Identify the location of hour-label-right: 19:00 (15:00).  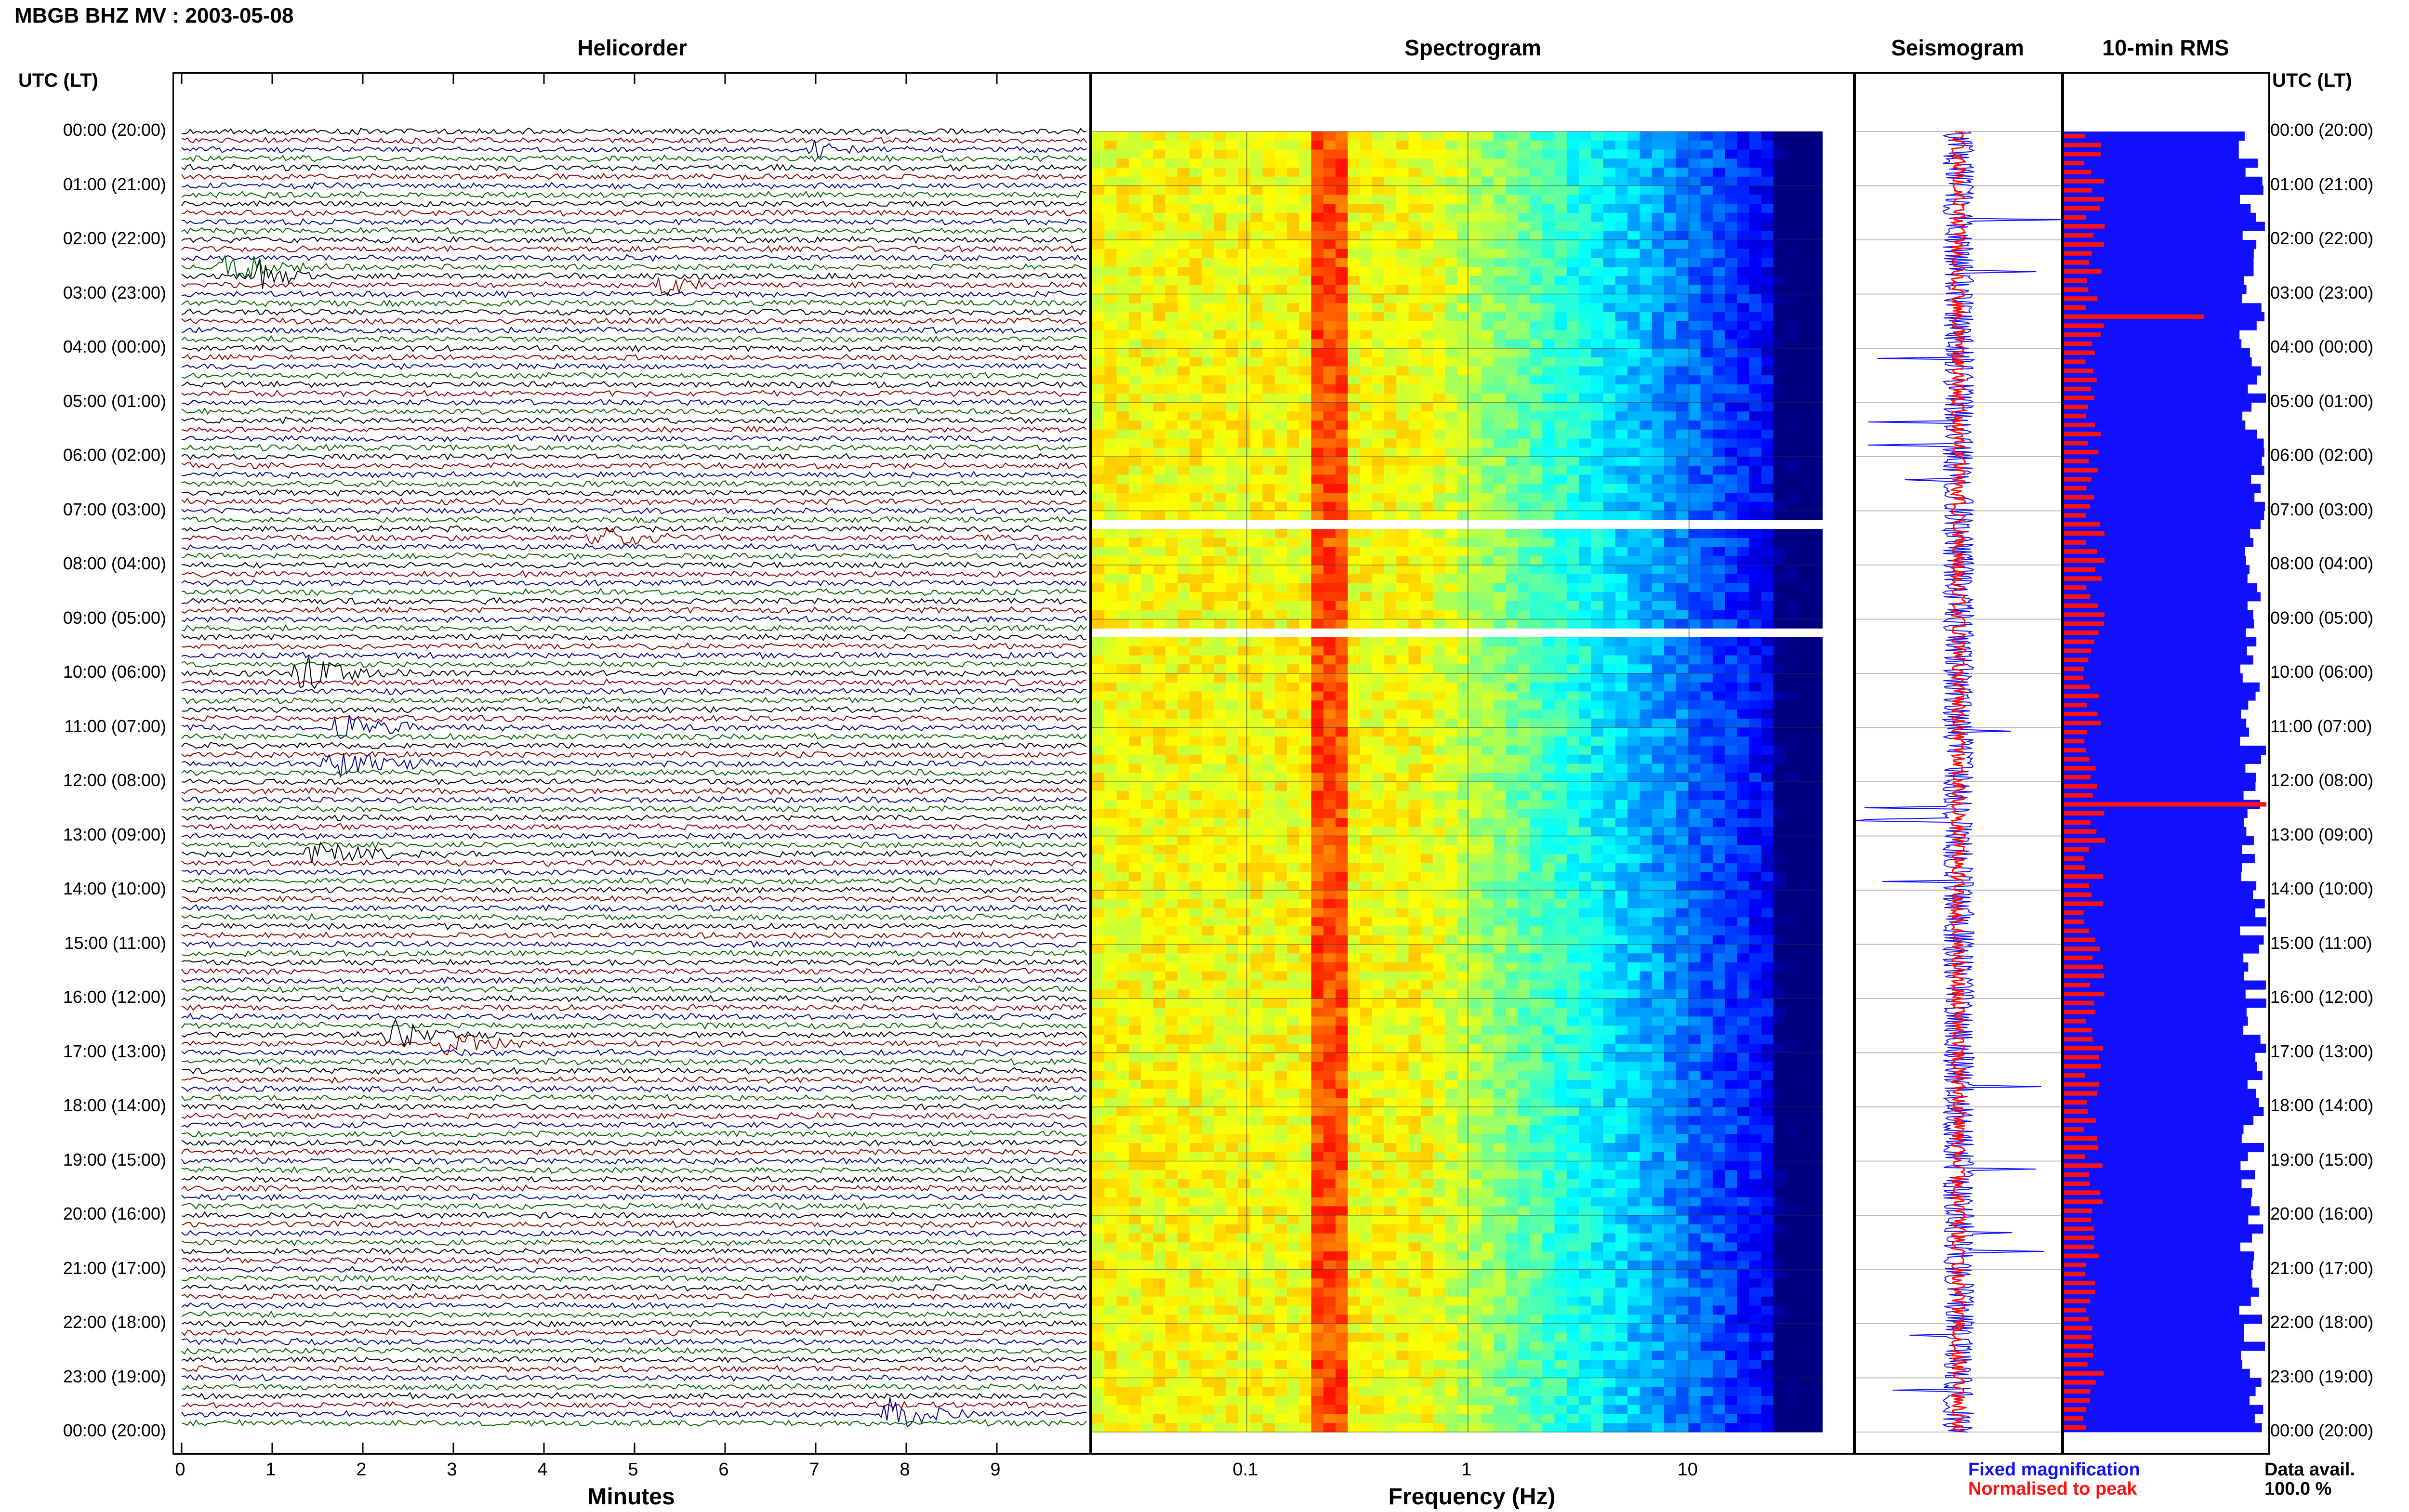
(2322, 1159).